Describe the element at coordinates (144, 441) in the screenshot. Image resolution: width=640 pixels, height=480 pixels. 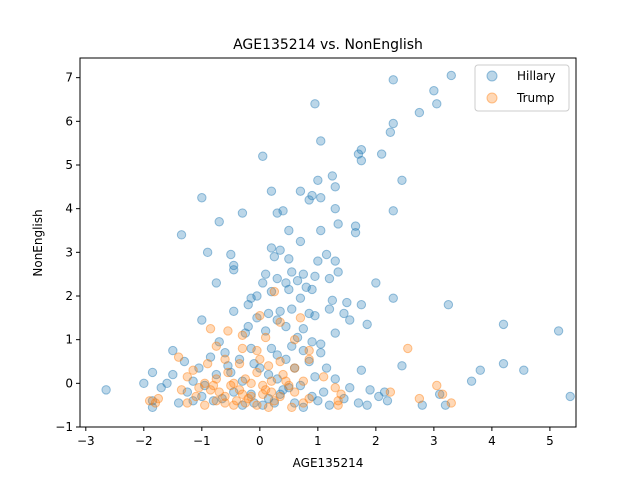
I see `x-tick-label: −2` at that location.